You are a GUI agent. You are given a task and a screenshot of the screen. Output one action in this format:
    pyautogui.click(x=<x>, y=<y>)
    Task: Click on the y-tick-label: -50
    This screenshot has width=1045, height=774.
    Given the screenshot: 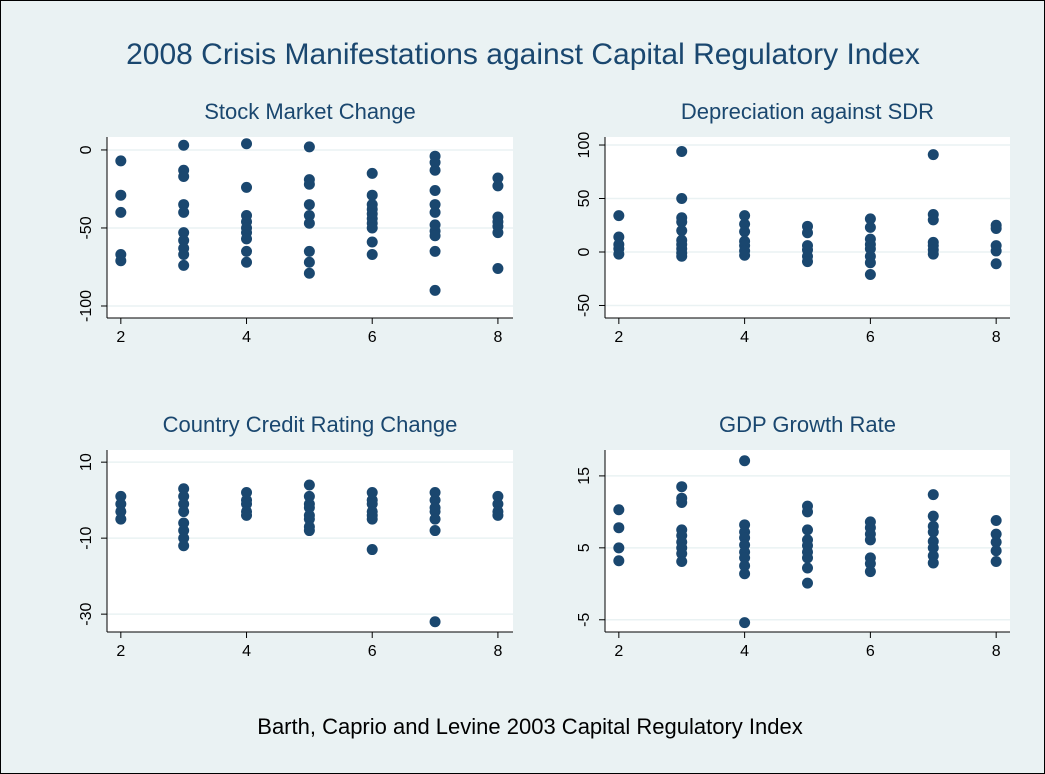 What is the action you would take?
    pyautogui.click(x=584, y=305)
    